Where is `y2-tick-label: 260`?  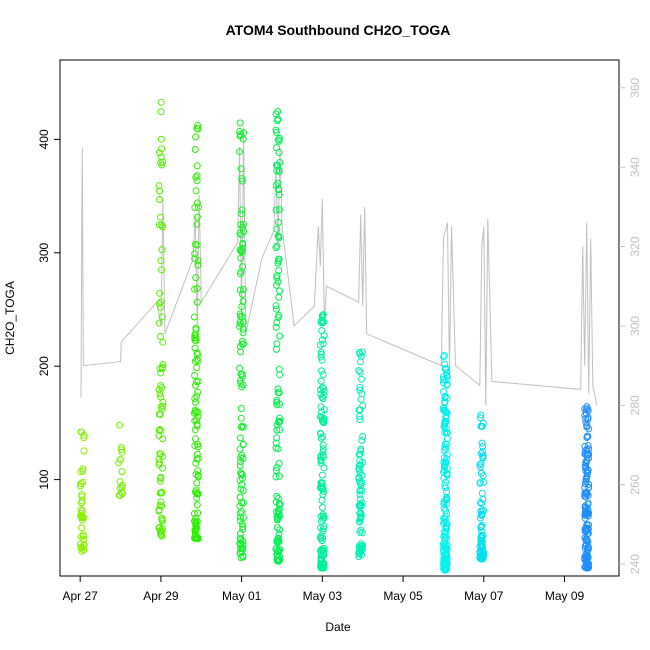
y2-tick-label: 260 is located at coordinates (635, 484).